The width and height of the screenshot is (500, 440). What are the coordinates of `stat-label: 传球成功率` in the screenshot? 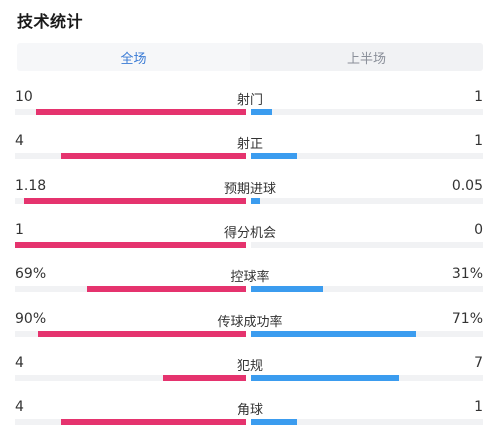 It's located at (250, 322).